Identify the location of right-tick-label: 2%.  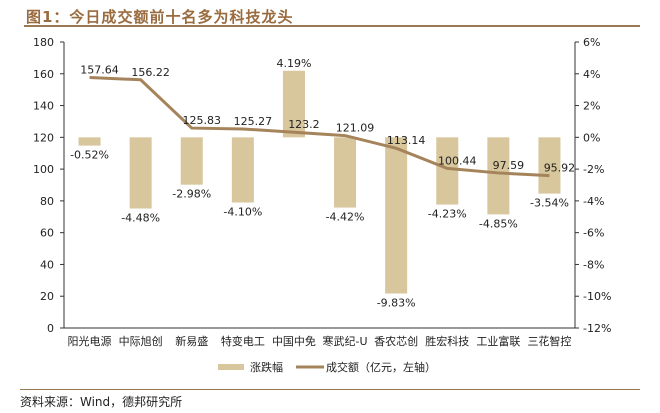
(591, 106).